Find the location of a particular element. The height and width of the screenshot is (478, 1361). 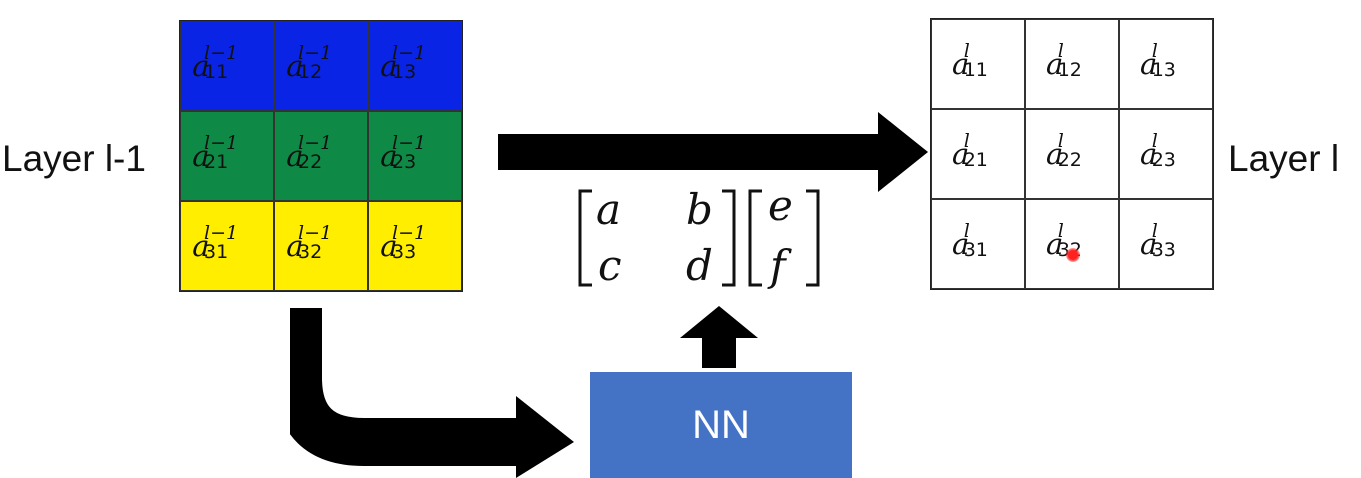

curved-arrow-to-nn is located at coordinates (432, 393).